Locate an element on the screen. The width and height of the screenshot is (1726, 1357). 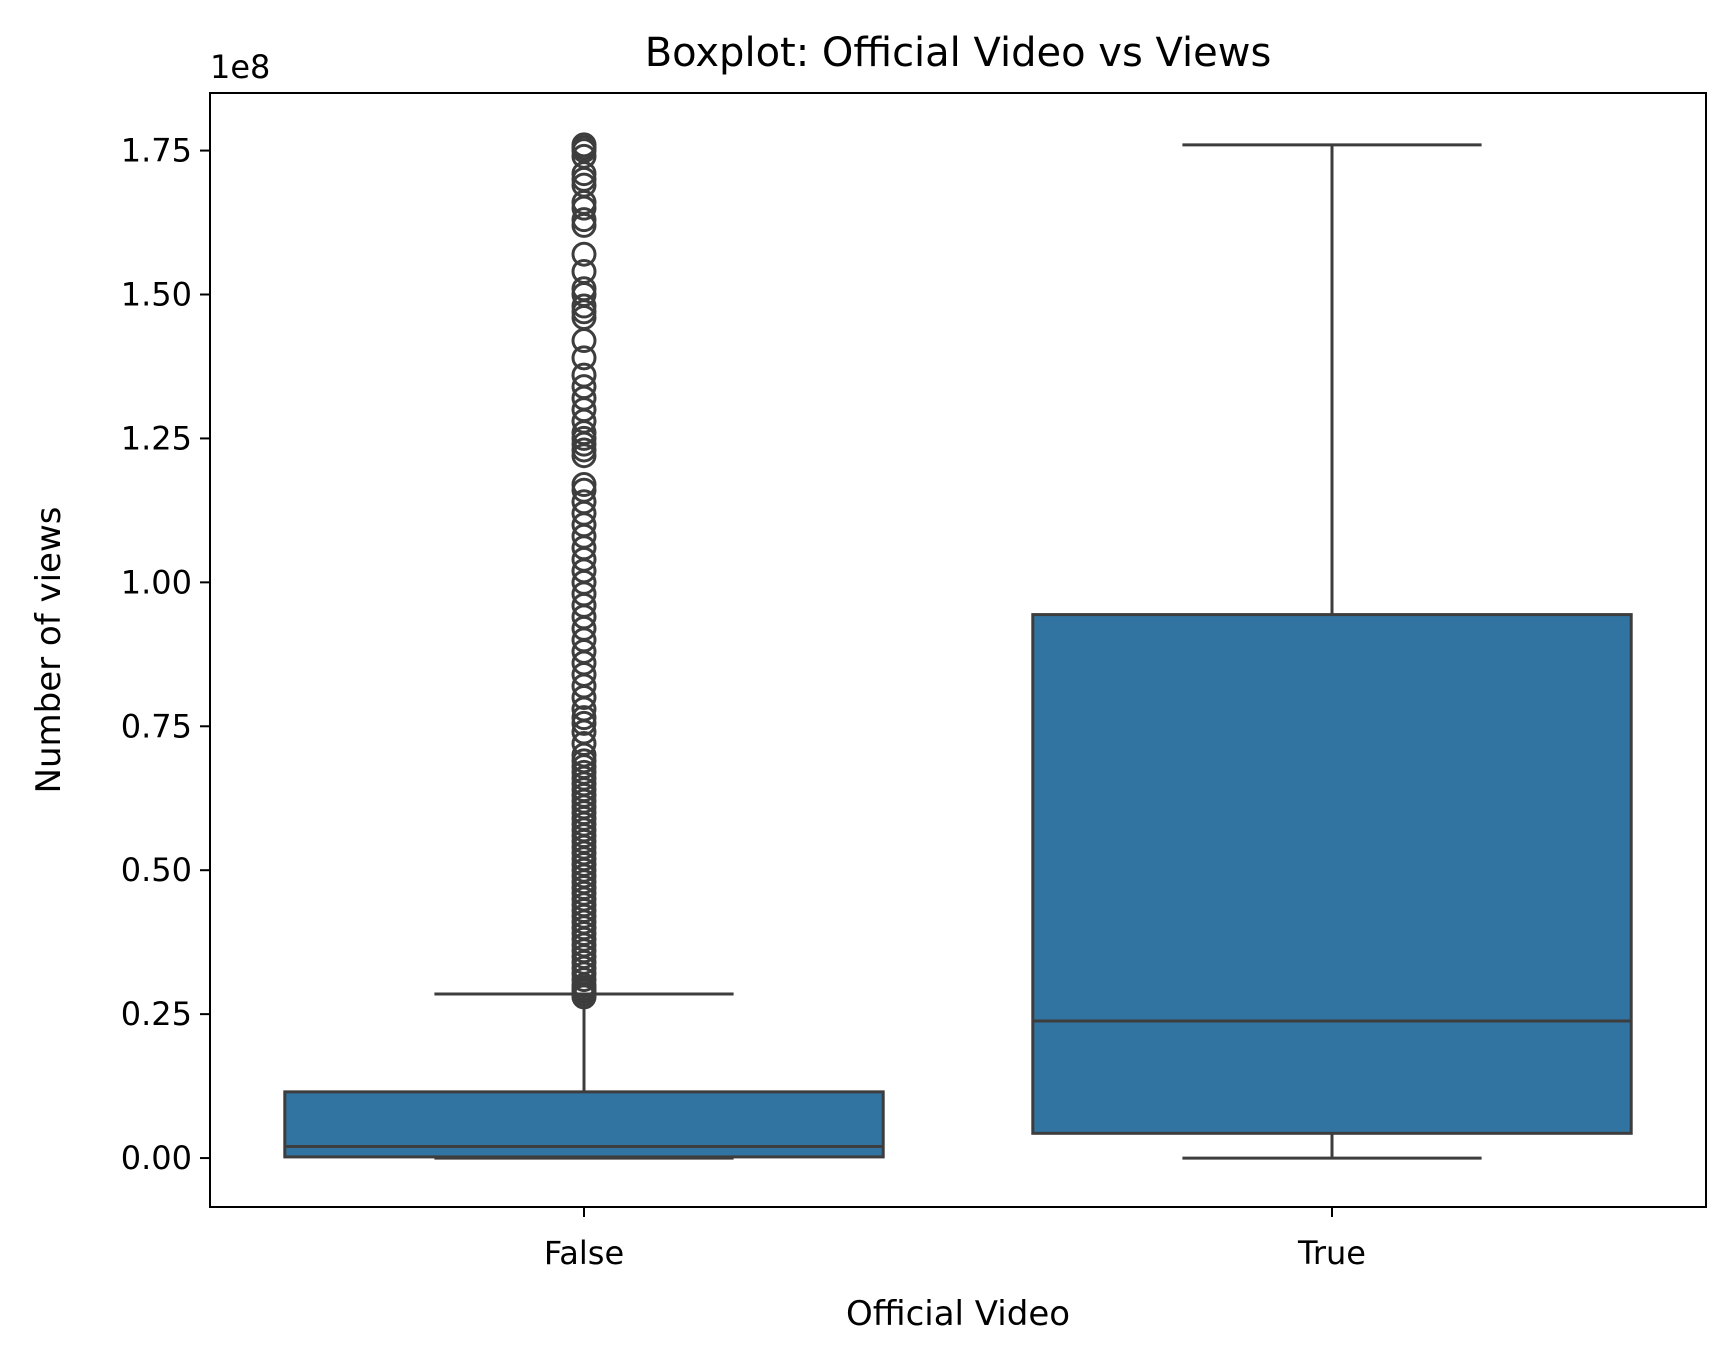
y-offset-label: 1e8 is located at coordinates (240, 67).